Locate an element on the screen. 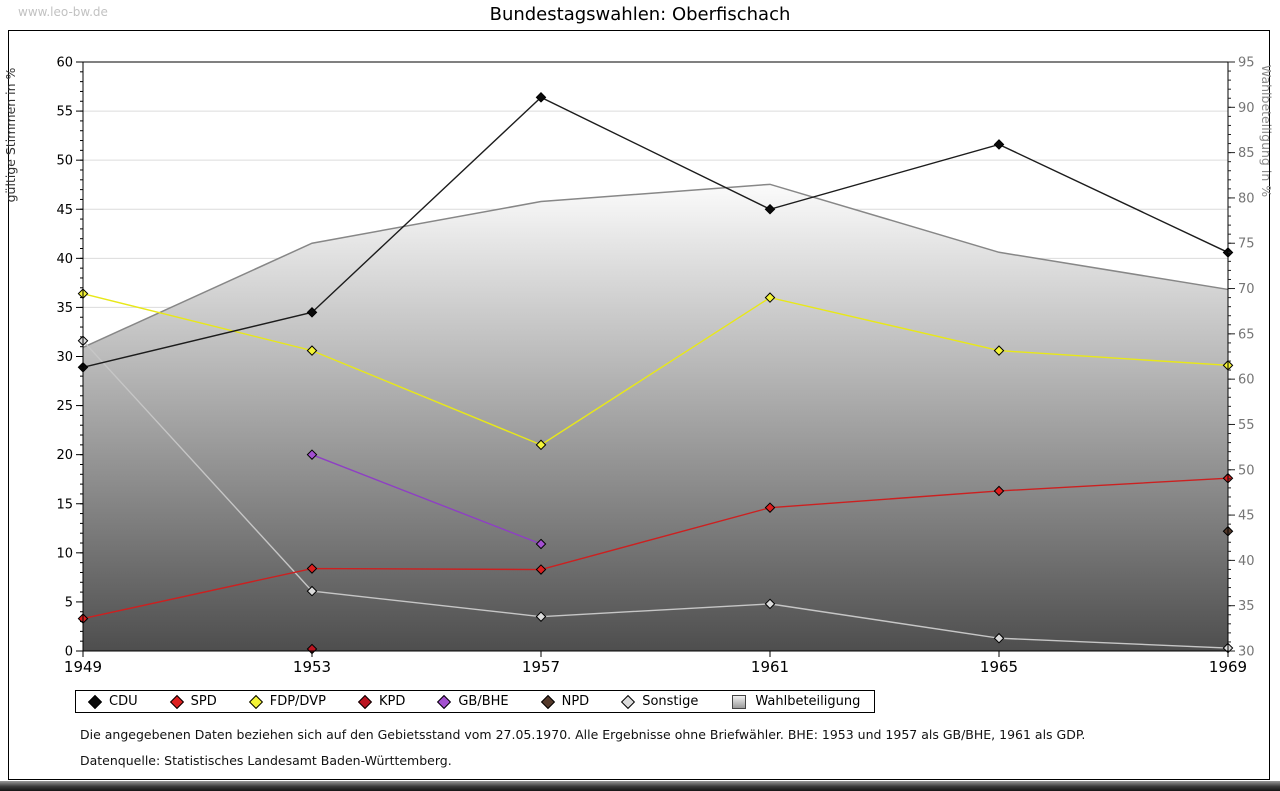  x-axis: 1949 1953 1957 1961 1965 1969 is located at coordinates (655, 663).